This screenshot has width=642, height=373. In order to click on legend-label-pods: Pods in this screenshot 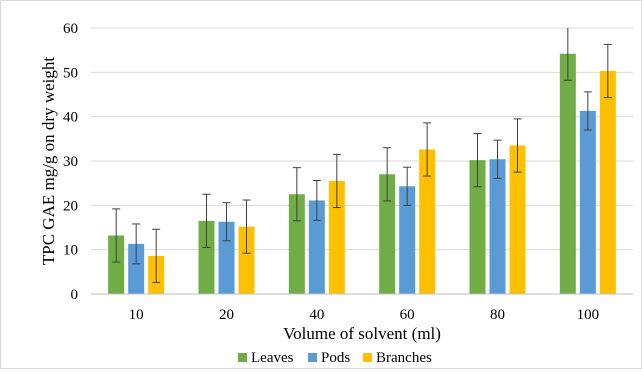, I will do `click(335, 358)`.